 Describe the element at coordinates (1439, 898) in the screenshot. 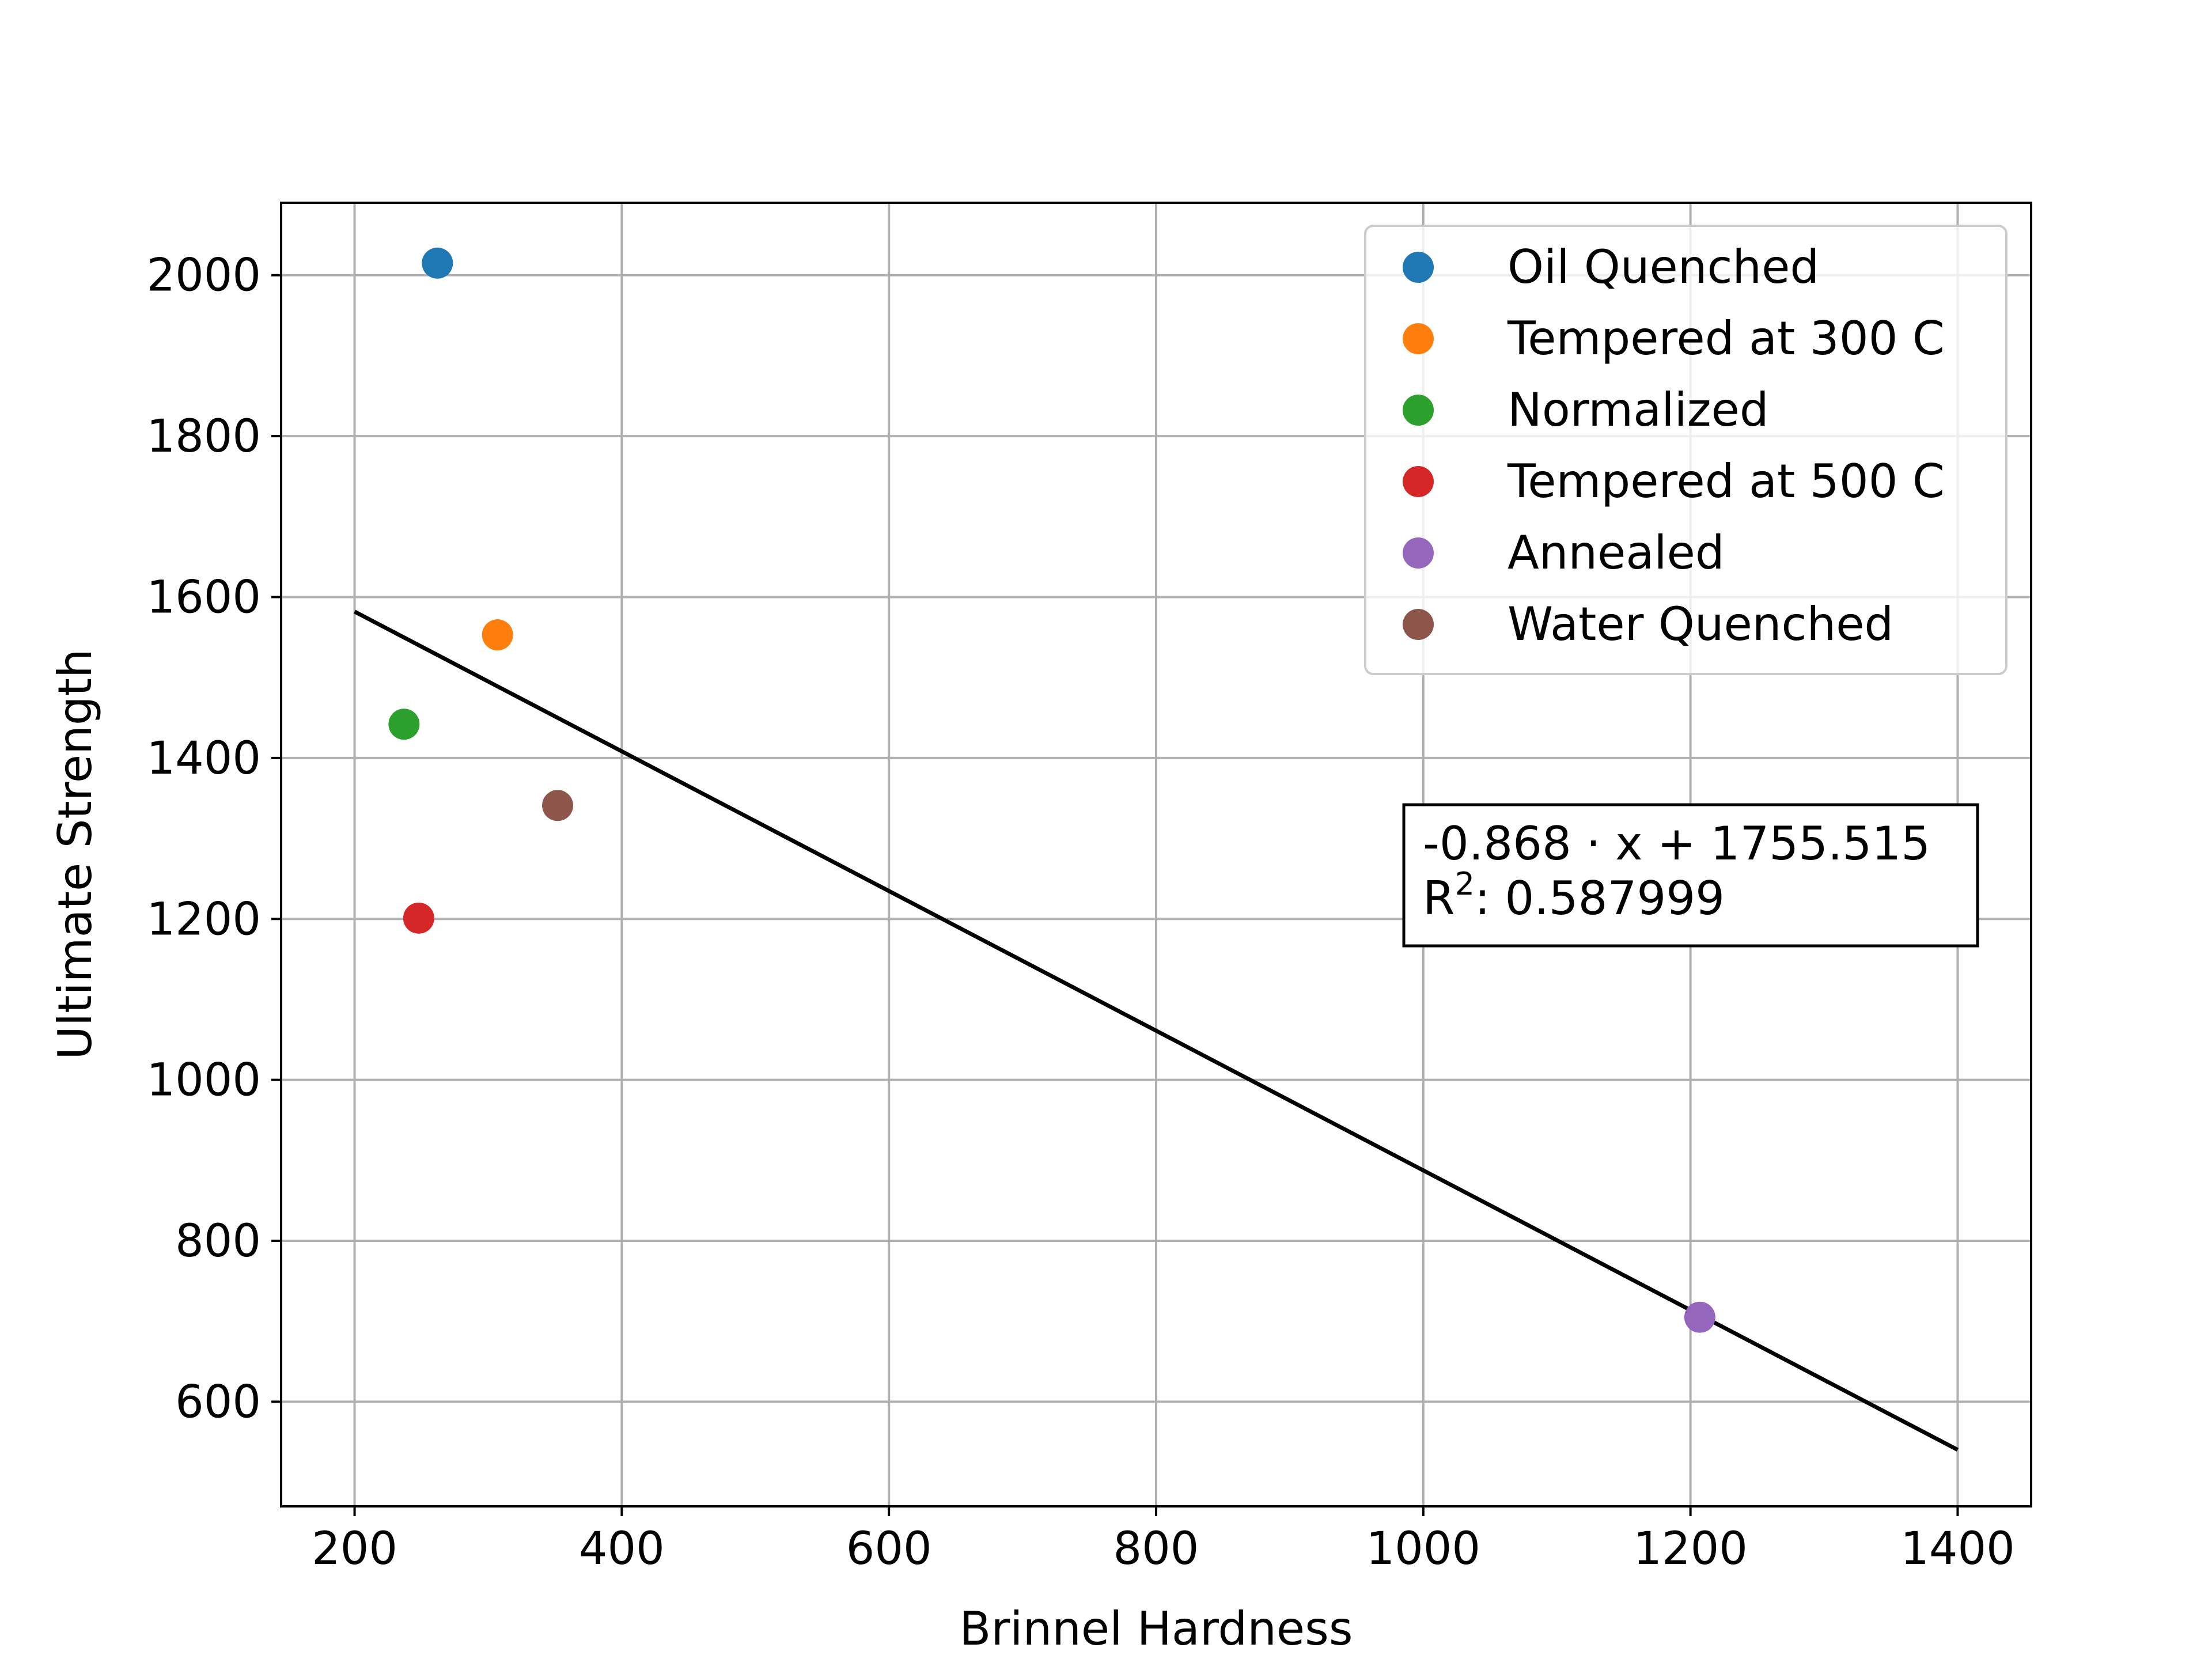

I see `r-squared-symbol: R` at that location.